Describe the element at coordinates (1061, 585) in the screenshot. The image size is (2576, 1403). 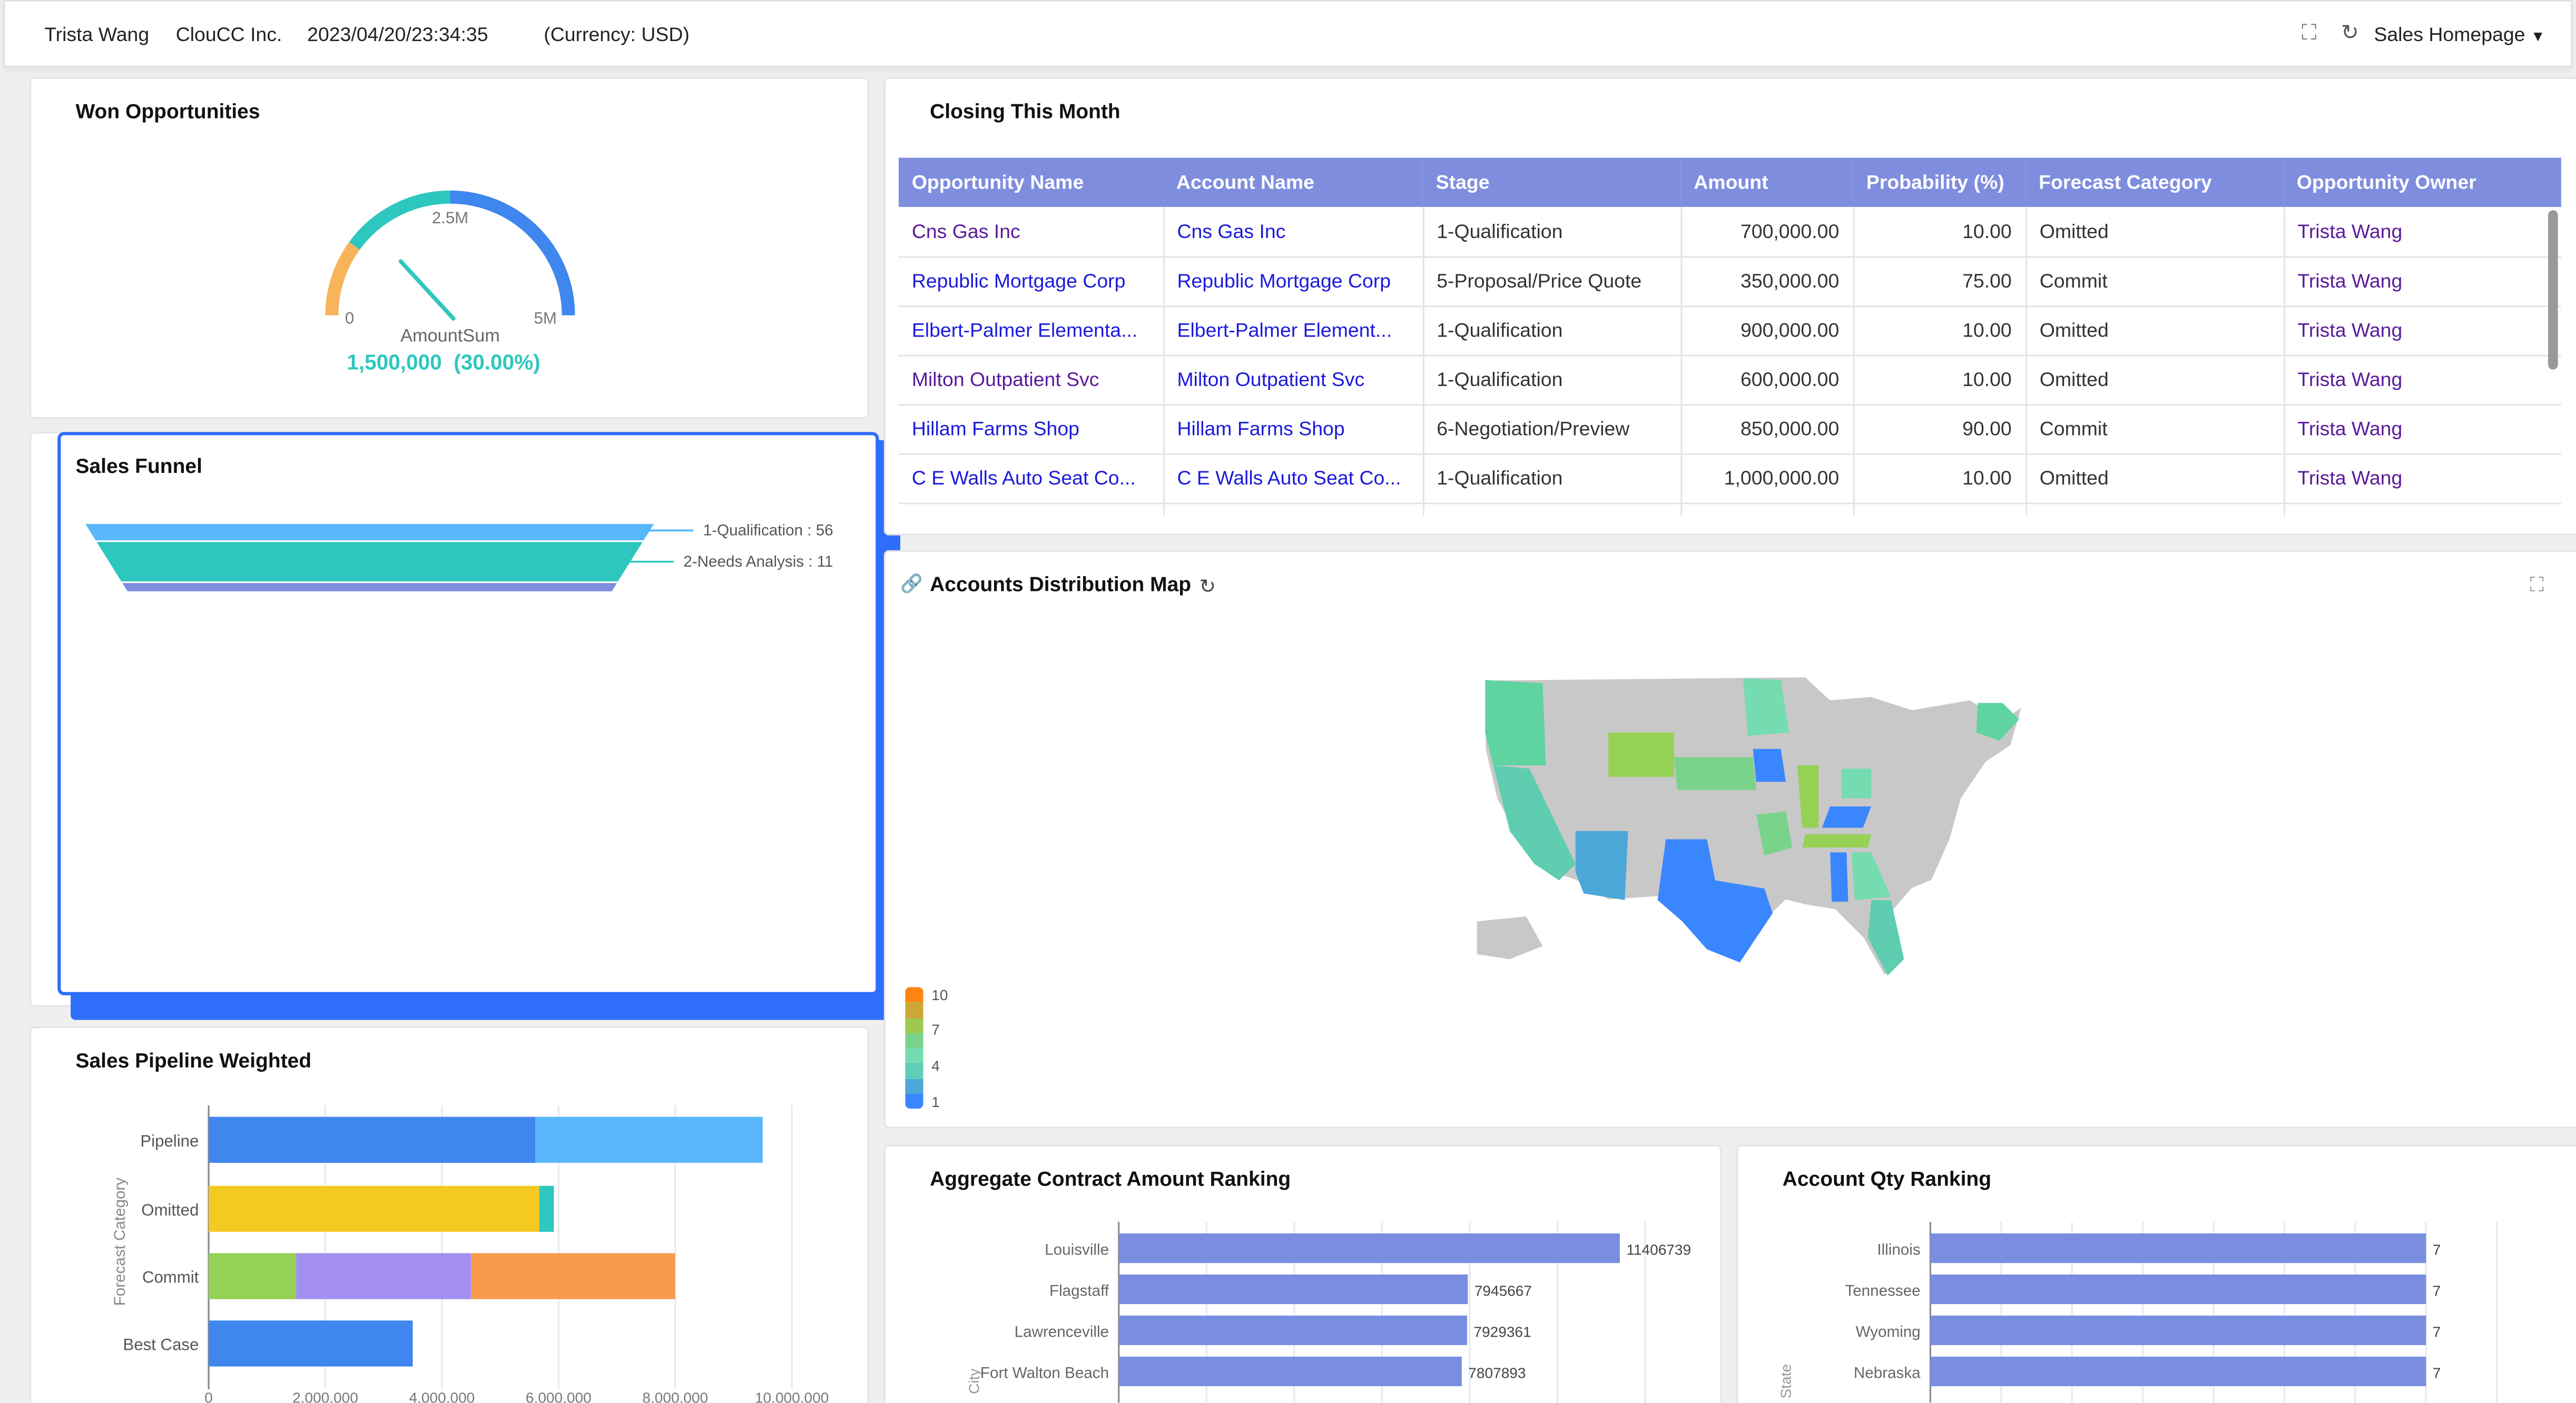
I see `card-title: Accounts Distribution Map` at that location.